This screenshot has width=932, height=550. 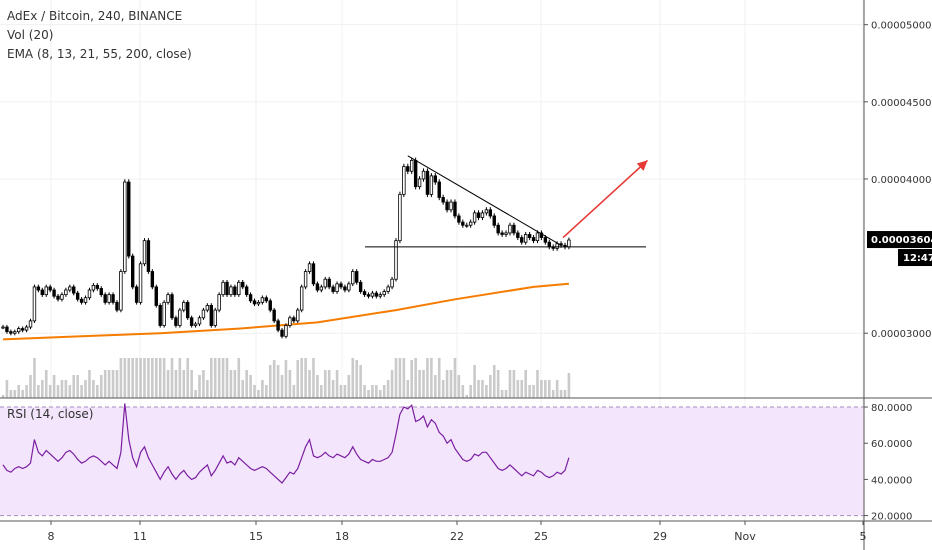 What do you see at coordinates (917, 258) in the screenshot?
I see `bar-countdown: 12:47` at bounding box center [917, 258].